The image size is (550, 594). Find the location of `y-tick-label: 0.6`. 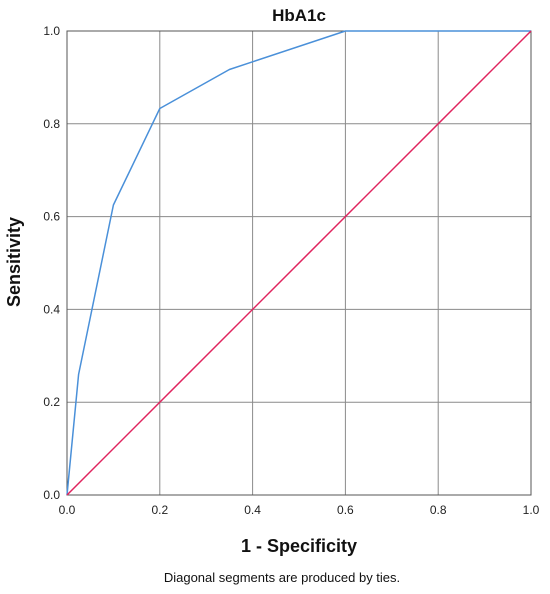

y-tick-label: 0.6 is located at coordinates (51, 217).